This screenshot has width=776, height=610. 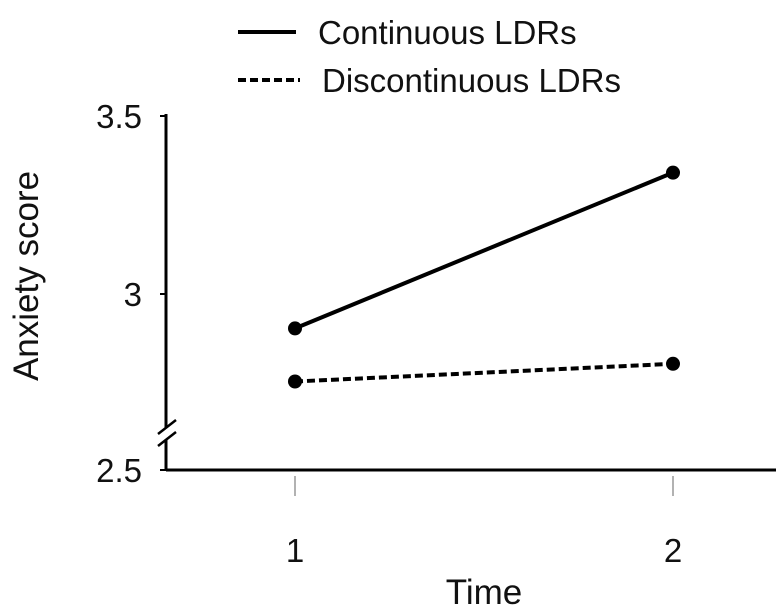 I want to click on y-tick-label: 3, so click(x=133, y=294).